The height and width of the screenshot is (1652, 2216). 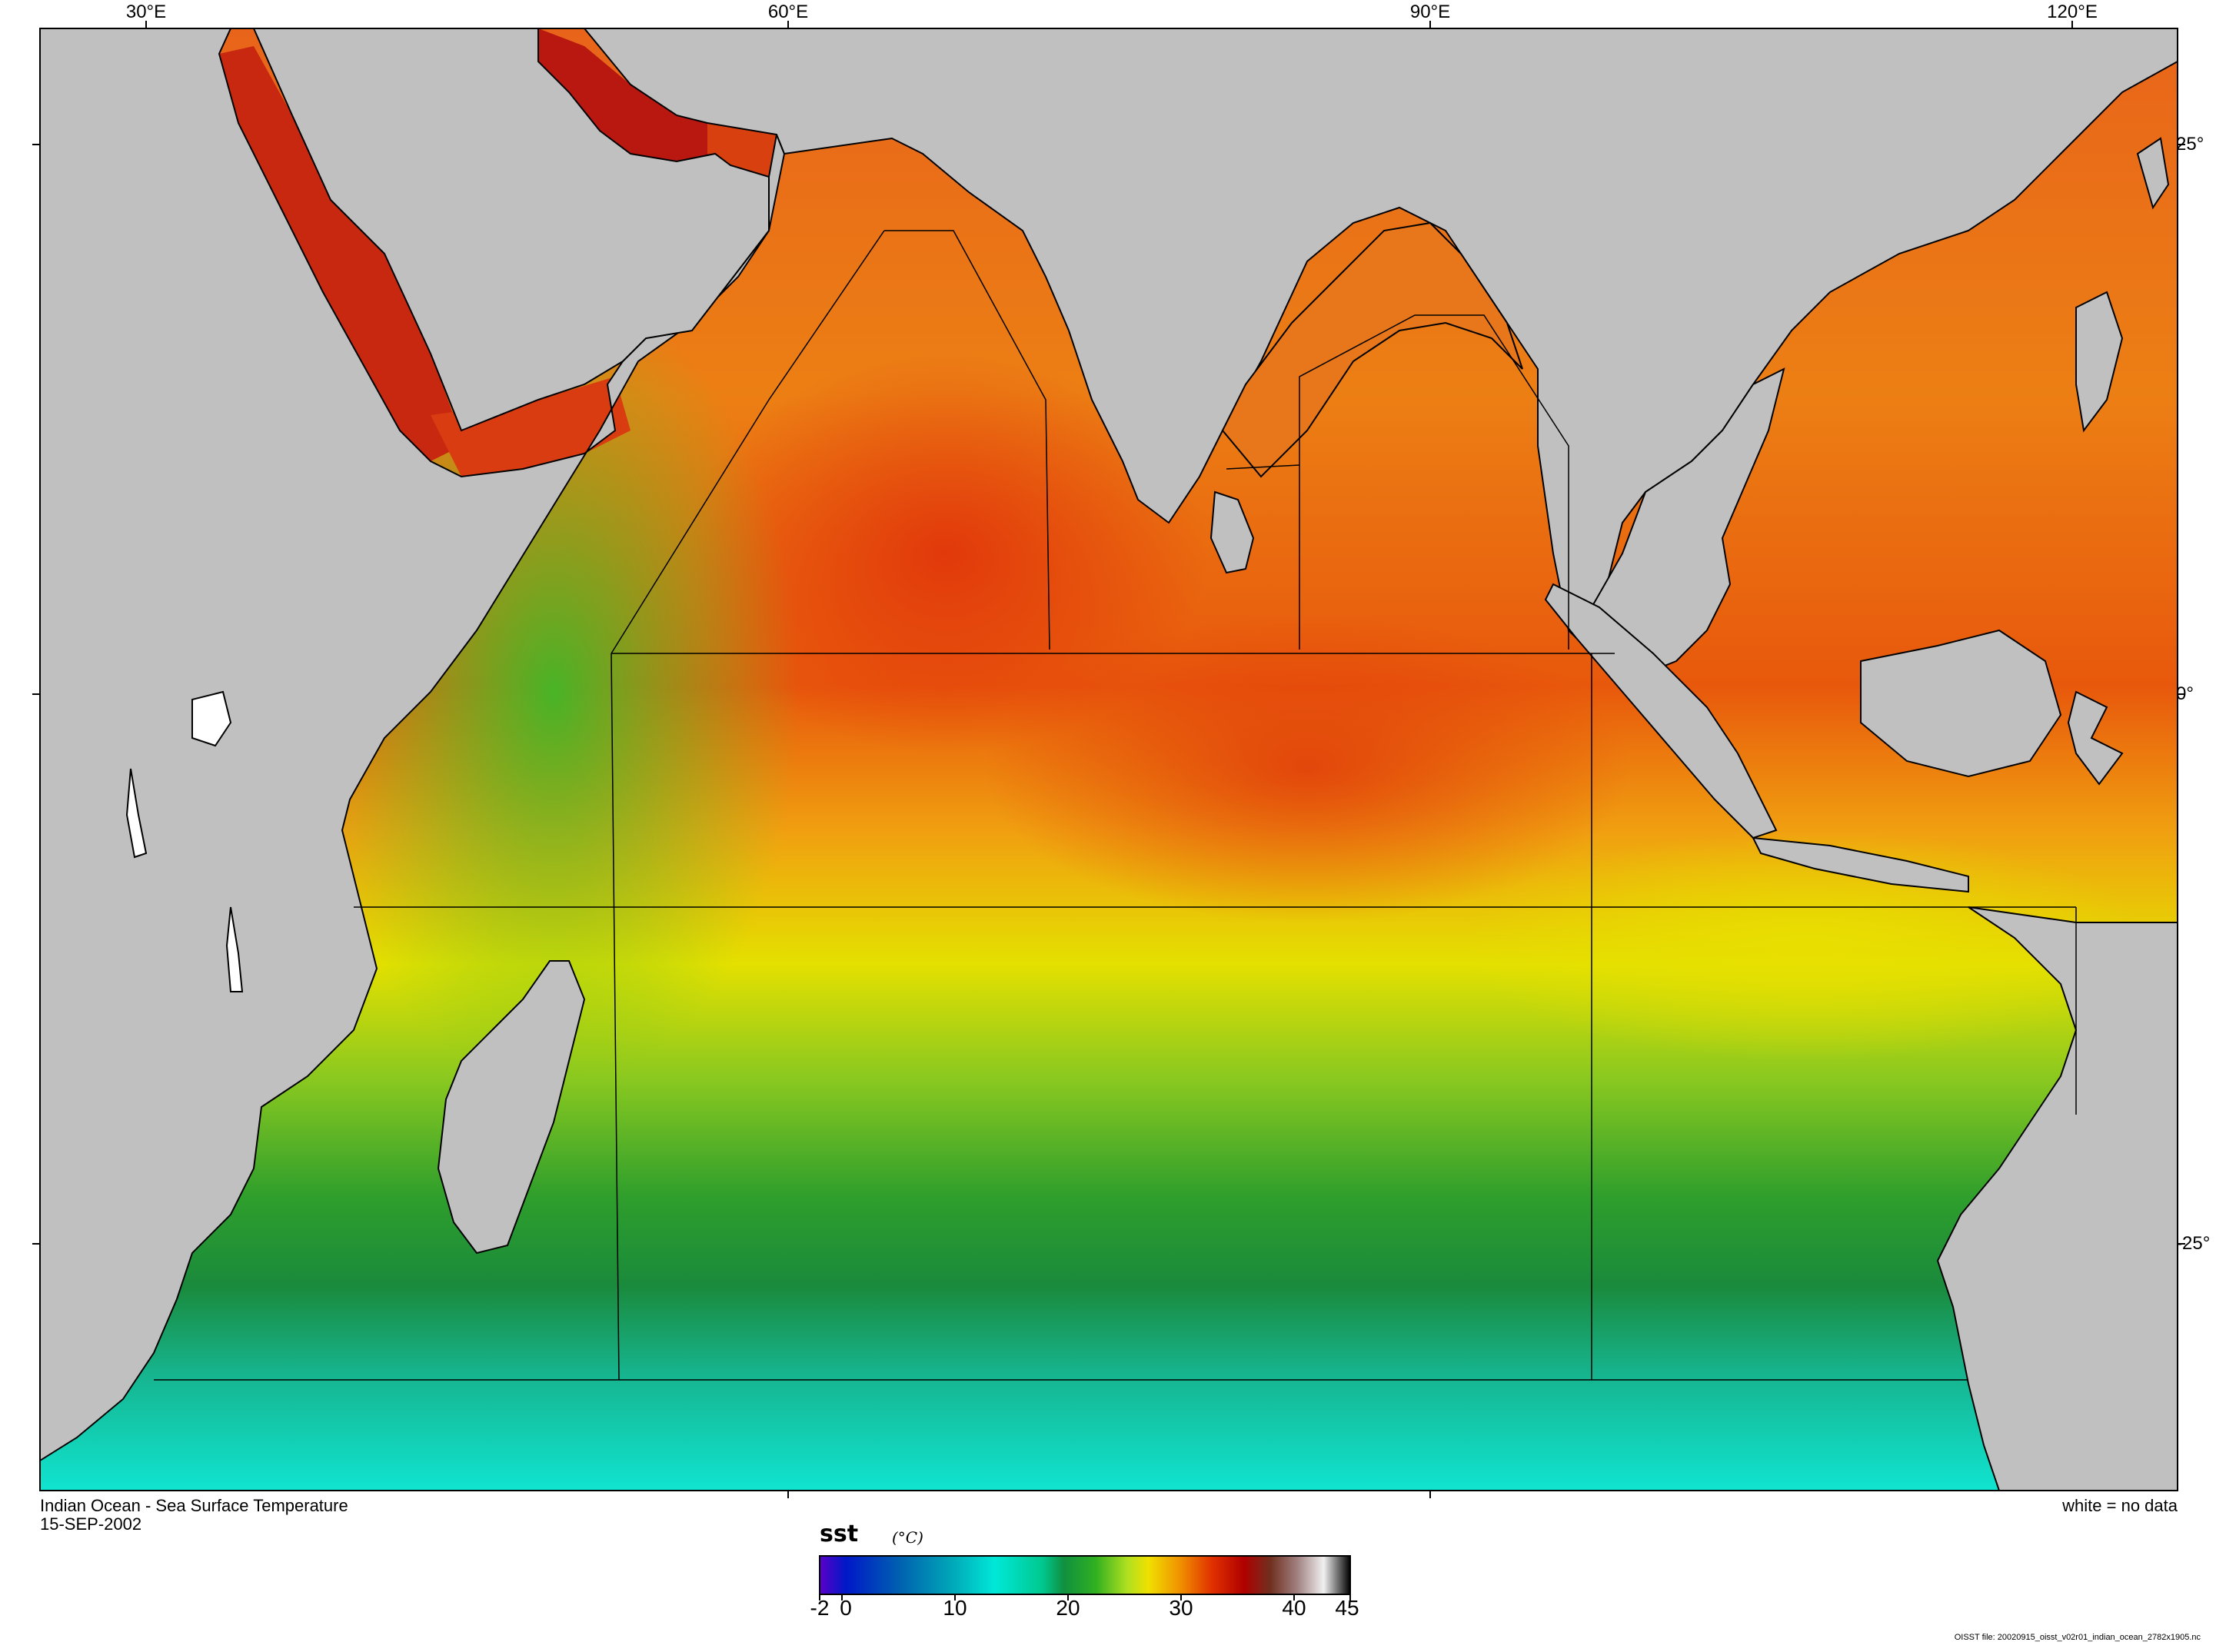 I want to click on gulf-of-aden, so click(x=531, y=427).